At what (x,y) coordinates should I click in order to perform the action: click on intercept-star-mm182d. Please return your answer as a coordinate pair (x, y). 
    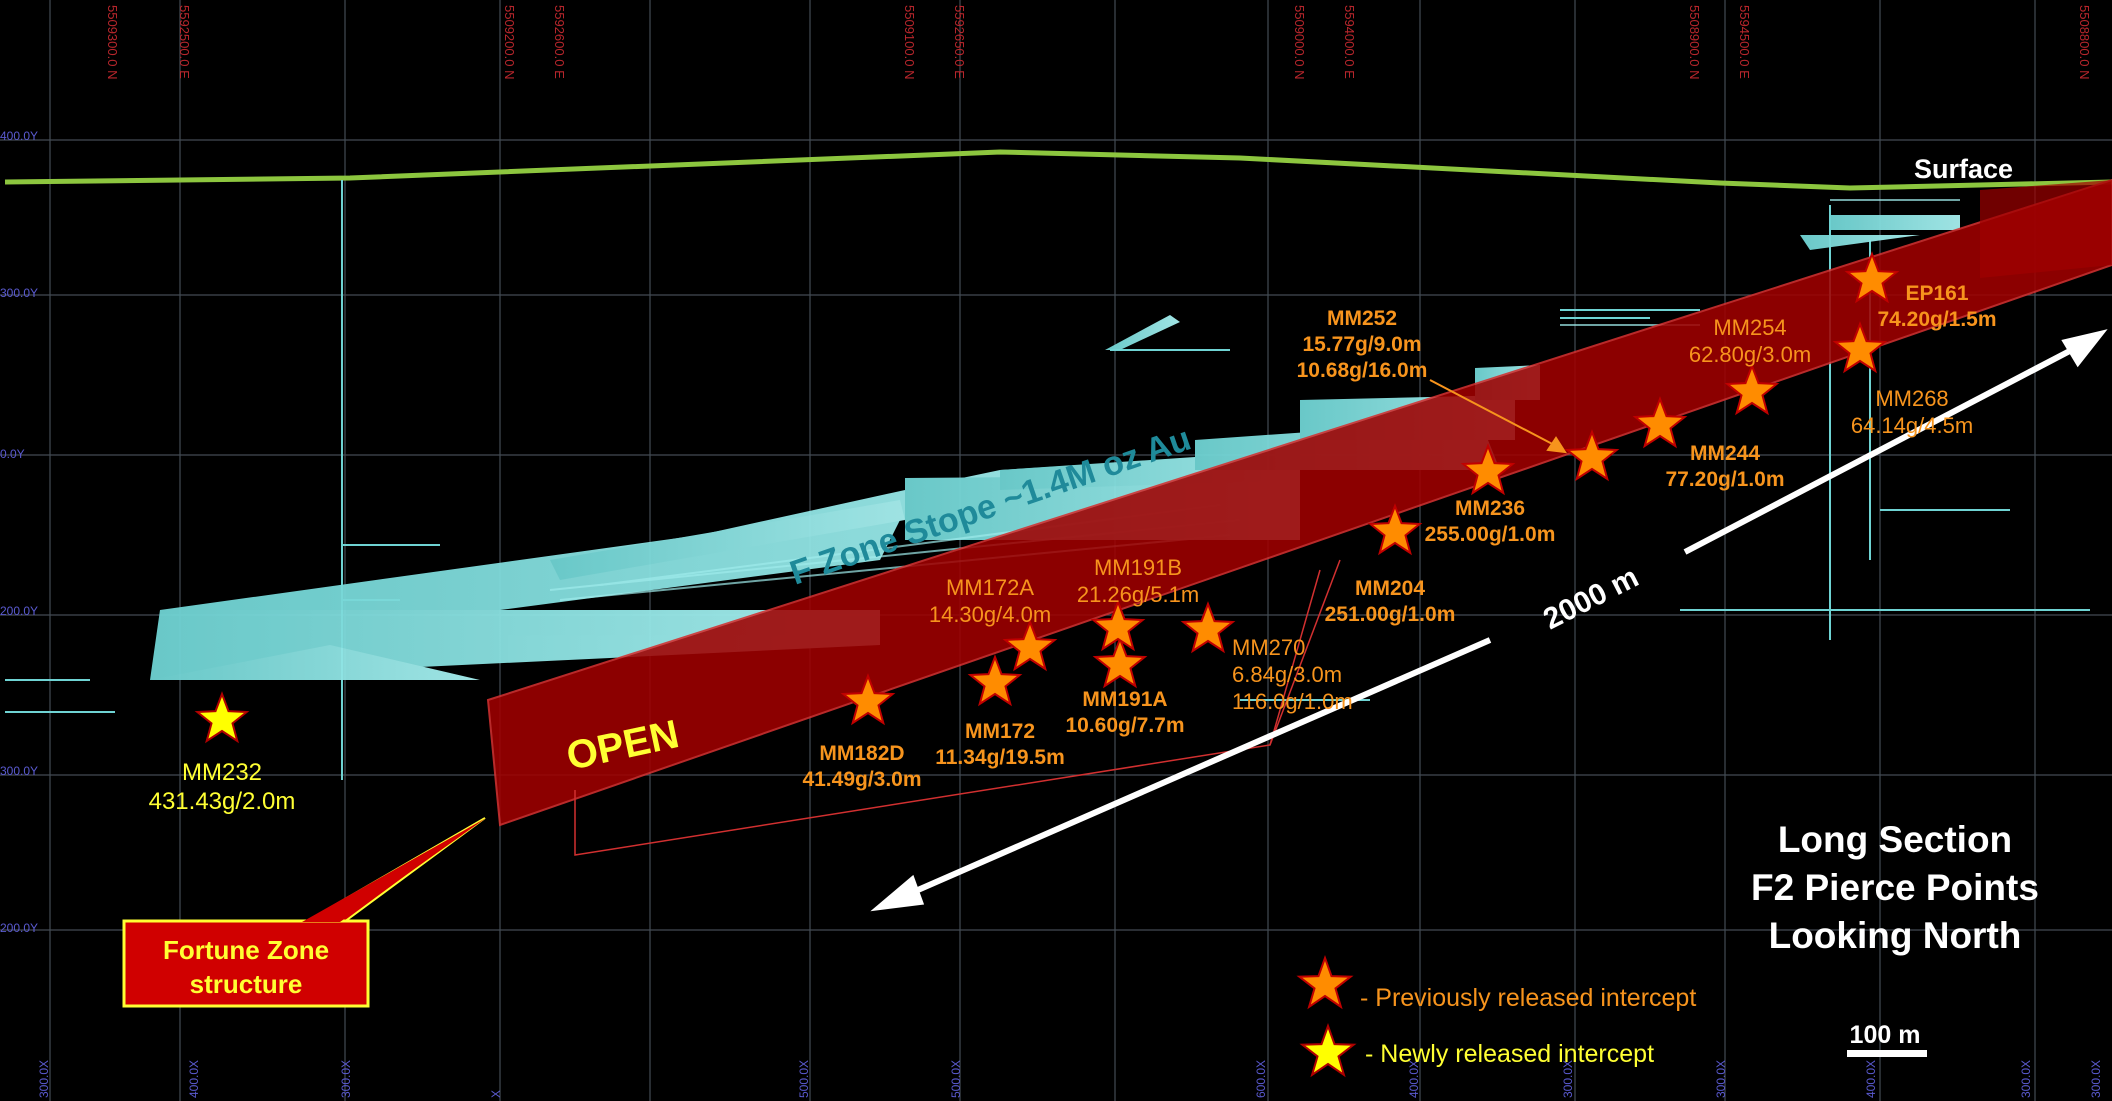
    Looking at the image, I should click on (868, 699).